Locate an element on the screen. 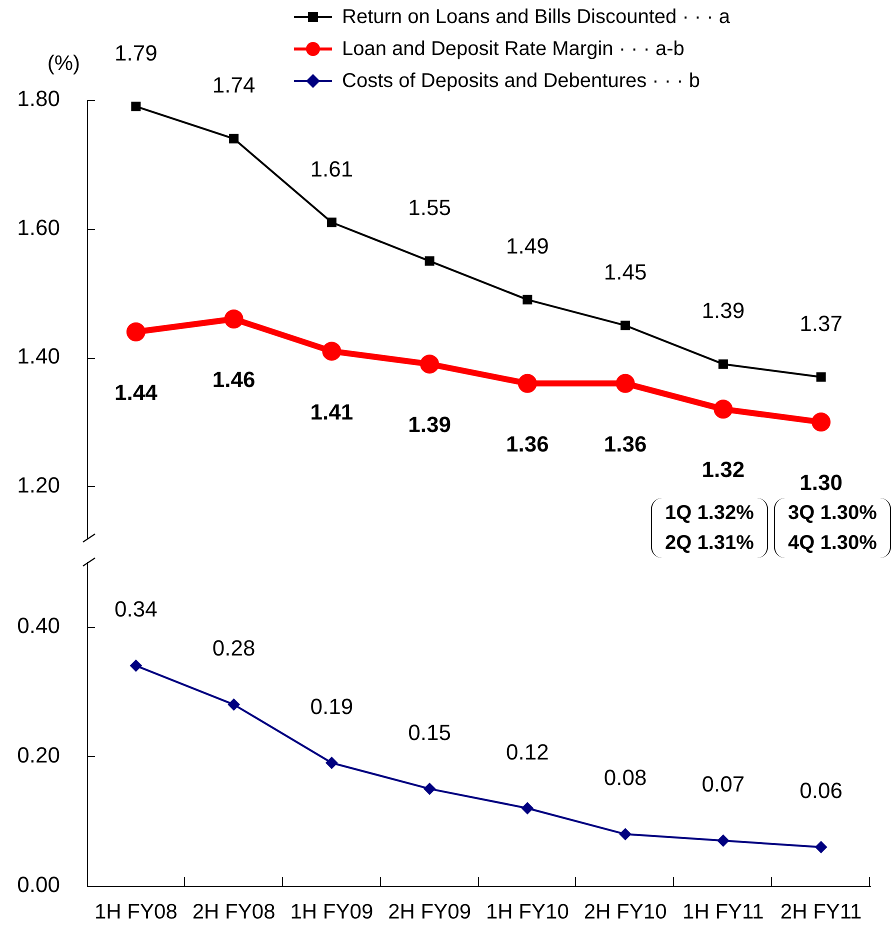 Image resolution: width=892 pixels, height=930 pixels. x-tick-label: 1H FY11 is located at coordinates (723, 912).